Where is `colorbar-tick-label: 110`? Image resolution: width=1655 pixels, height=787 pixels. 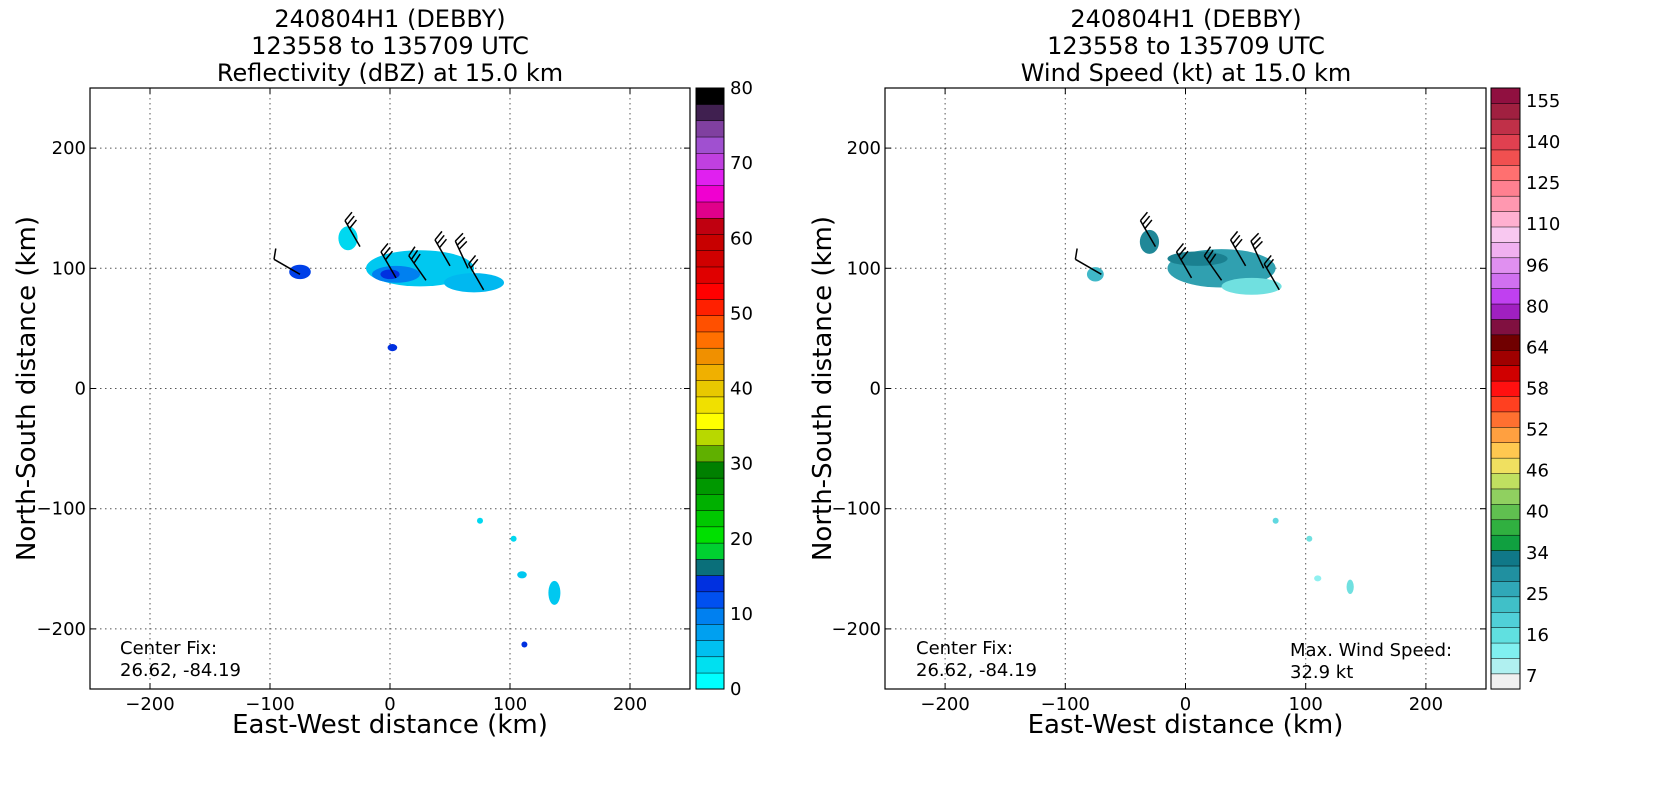 colorbar-tick-label: 110 is located at coordinates (1543, 224).